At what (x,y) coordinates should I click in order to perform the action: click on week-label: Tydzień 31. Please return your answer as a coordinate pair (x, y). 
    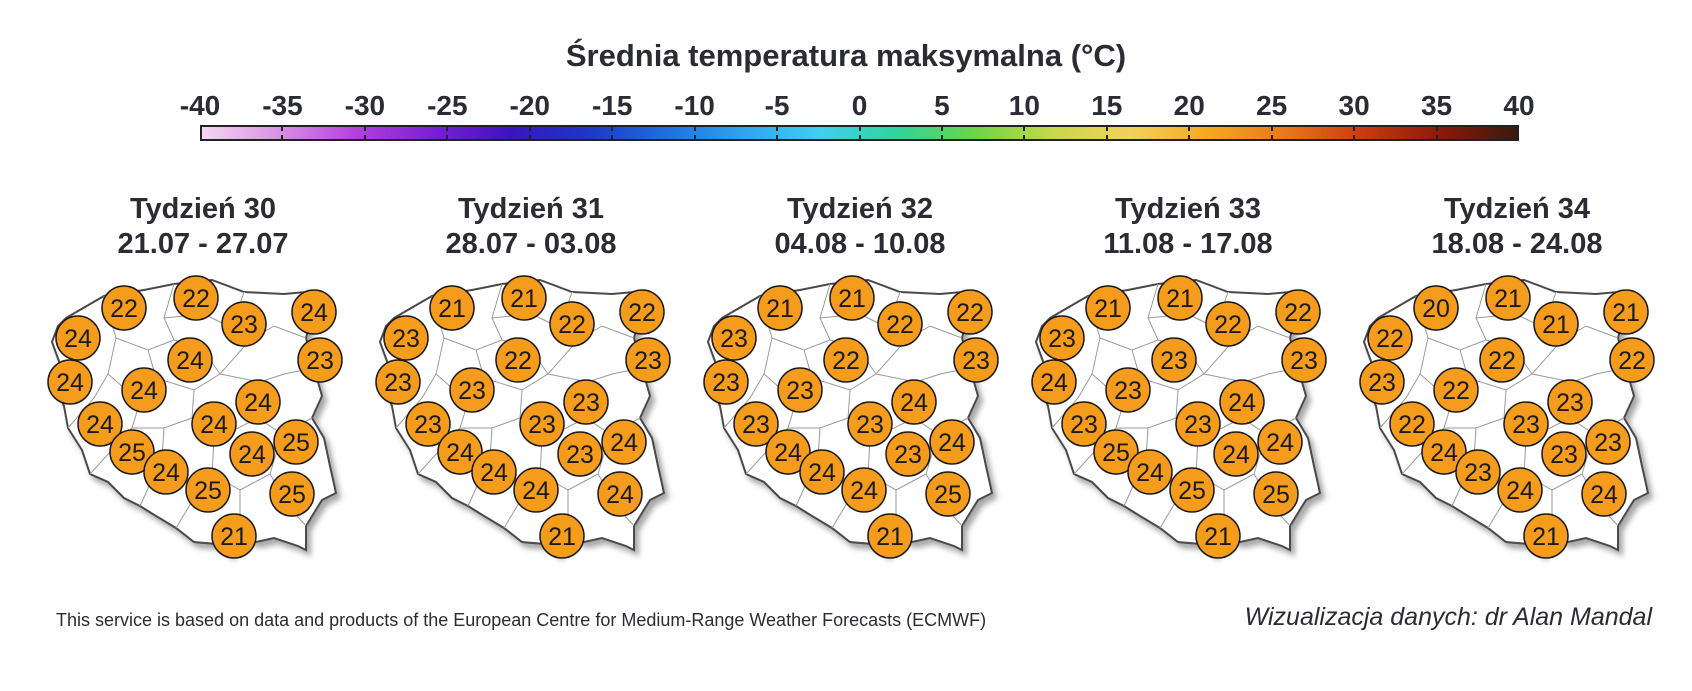
    Looking at the image, I should click on (531, 209).